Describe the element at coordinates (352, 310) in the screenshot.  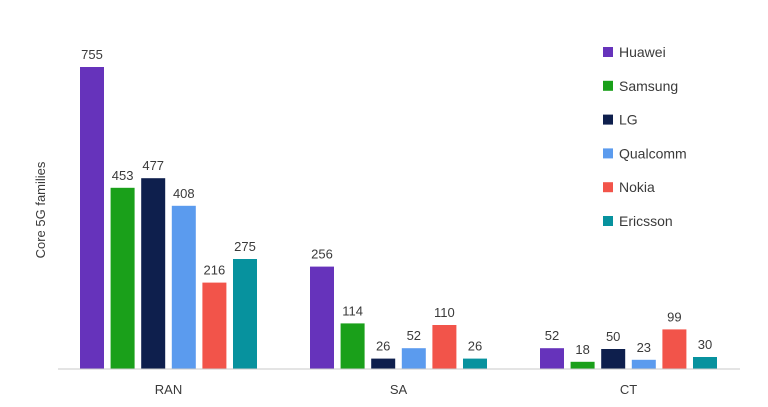
I see `value-label-sa-samsung: 114` at that location.